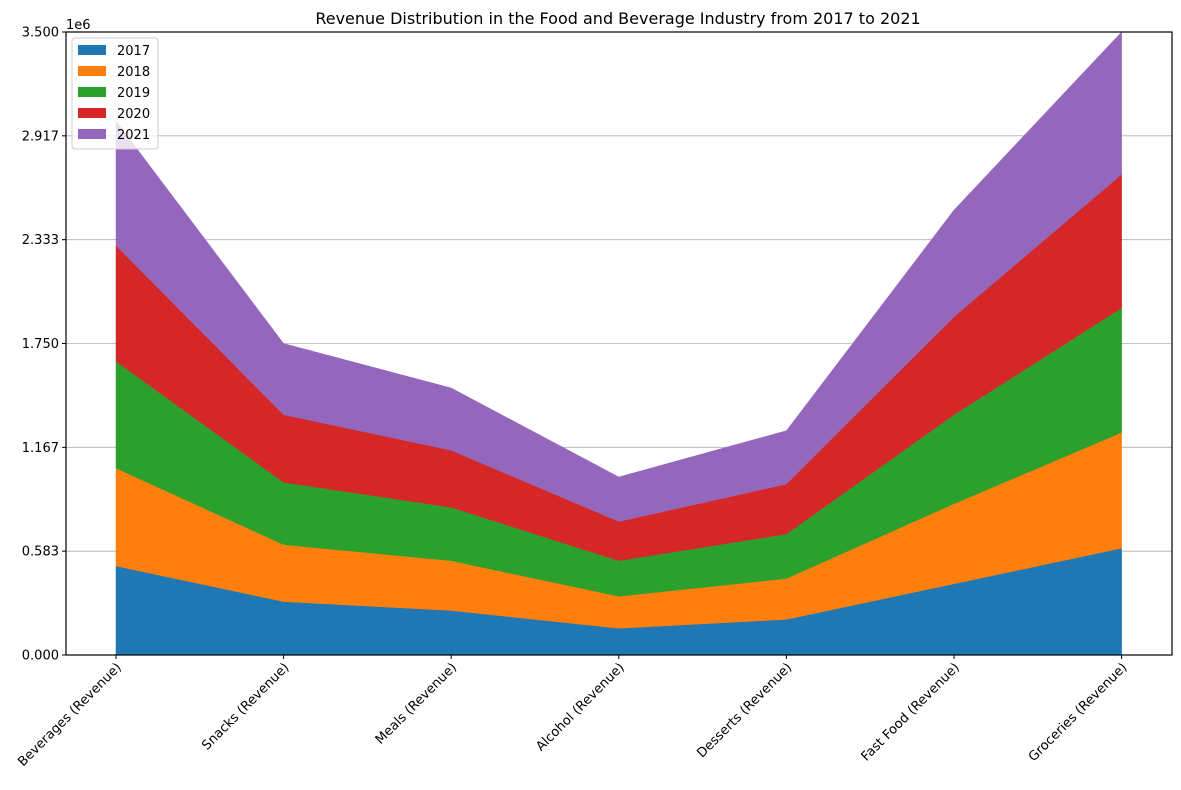 The height and width of the screenshot is (790, 1181). I want to click on y-tick-label: 1.167, so click(40, 448).